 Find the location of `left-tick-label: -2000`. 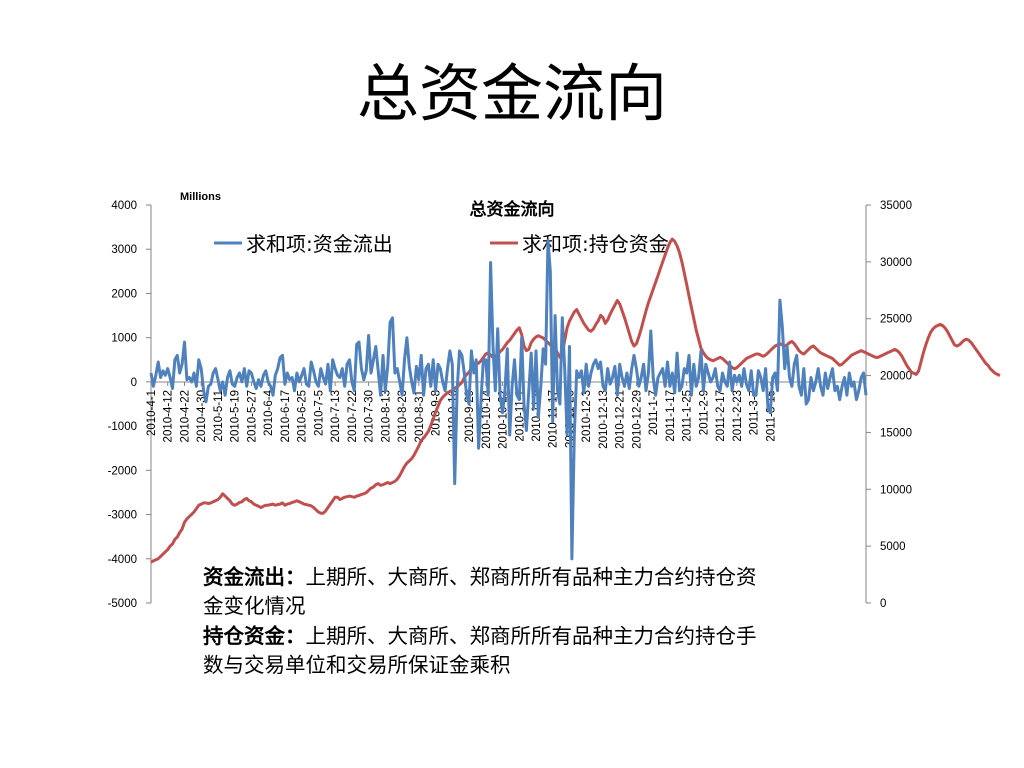

left-tick-label: -2000 is located at coordinates (122, 471).